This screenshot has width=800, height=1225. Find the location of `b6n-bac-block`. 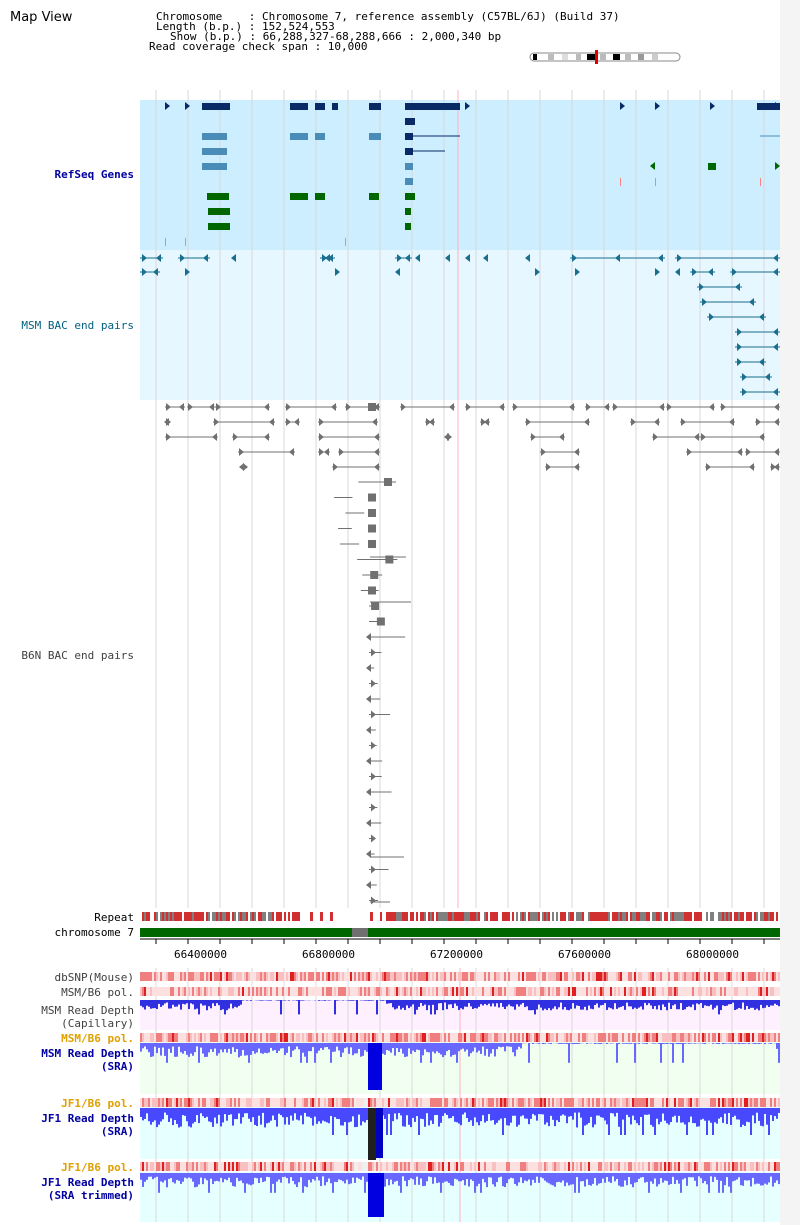

b6n-bac-block is located at coordinates (372, 544).